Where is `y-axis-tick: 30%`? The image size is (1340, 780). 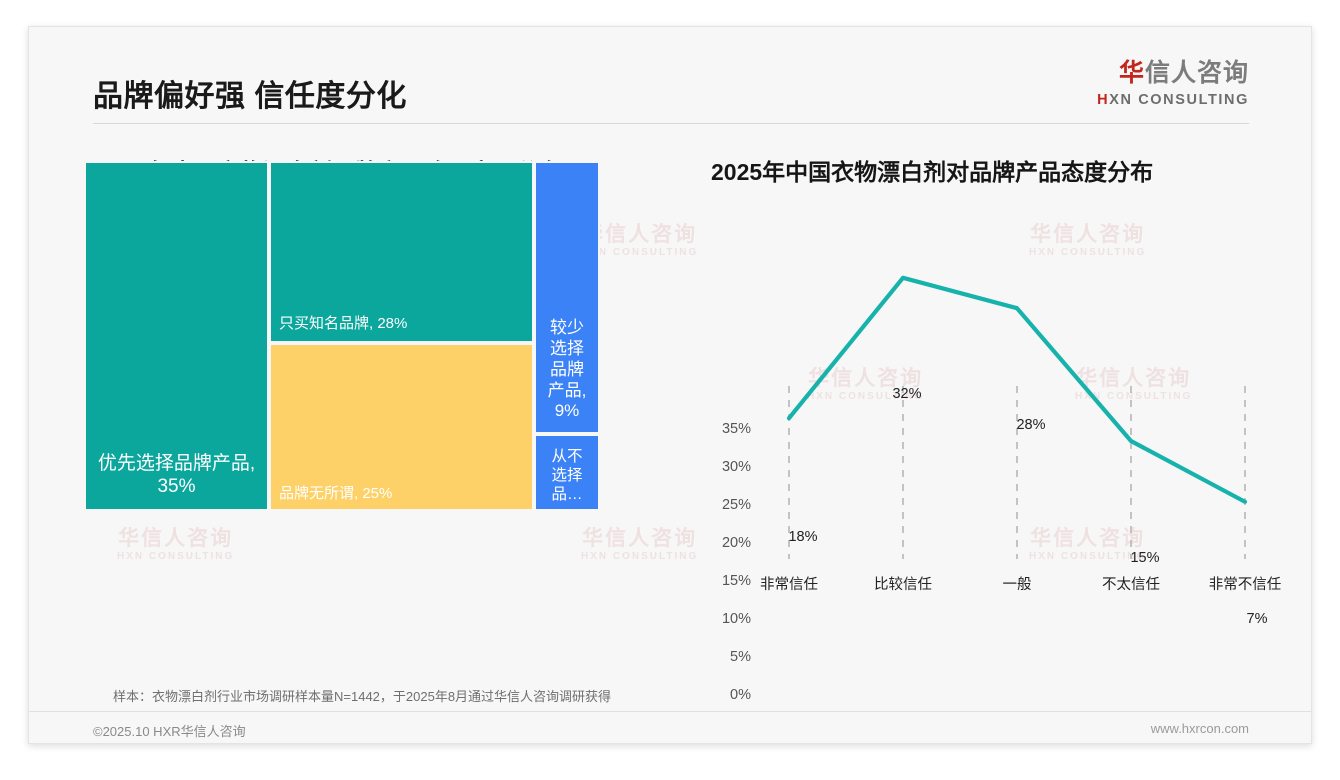 y-axis-tick: 30% is located at coordinates (736, 467).